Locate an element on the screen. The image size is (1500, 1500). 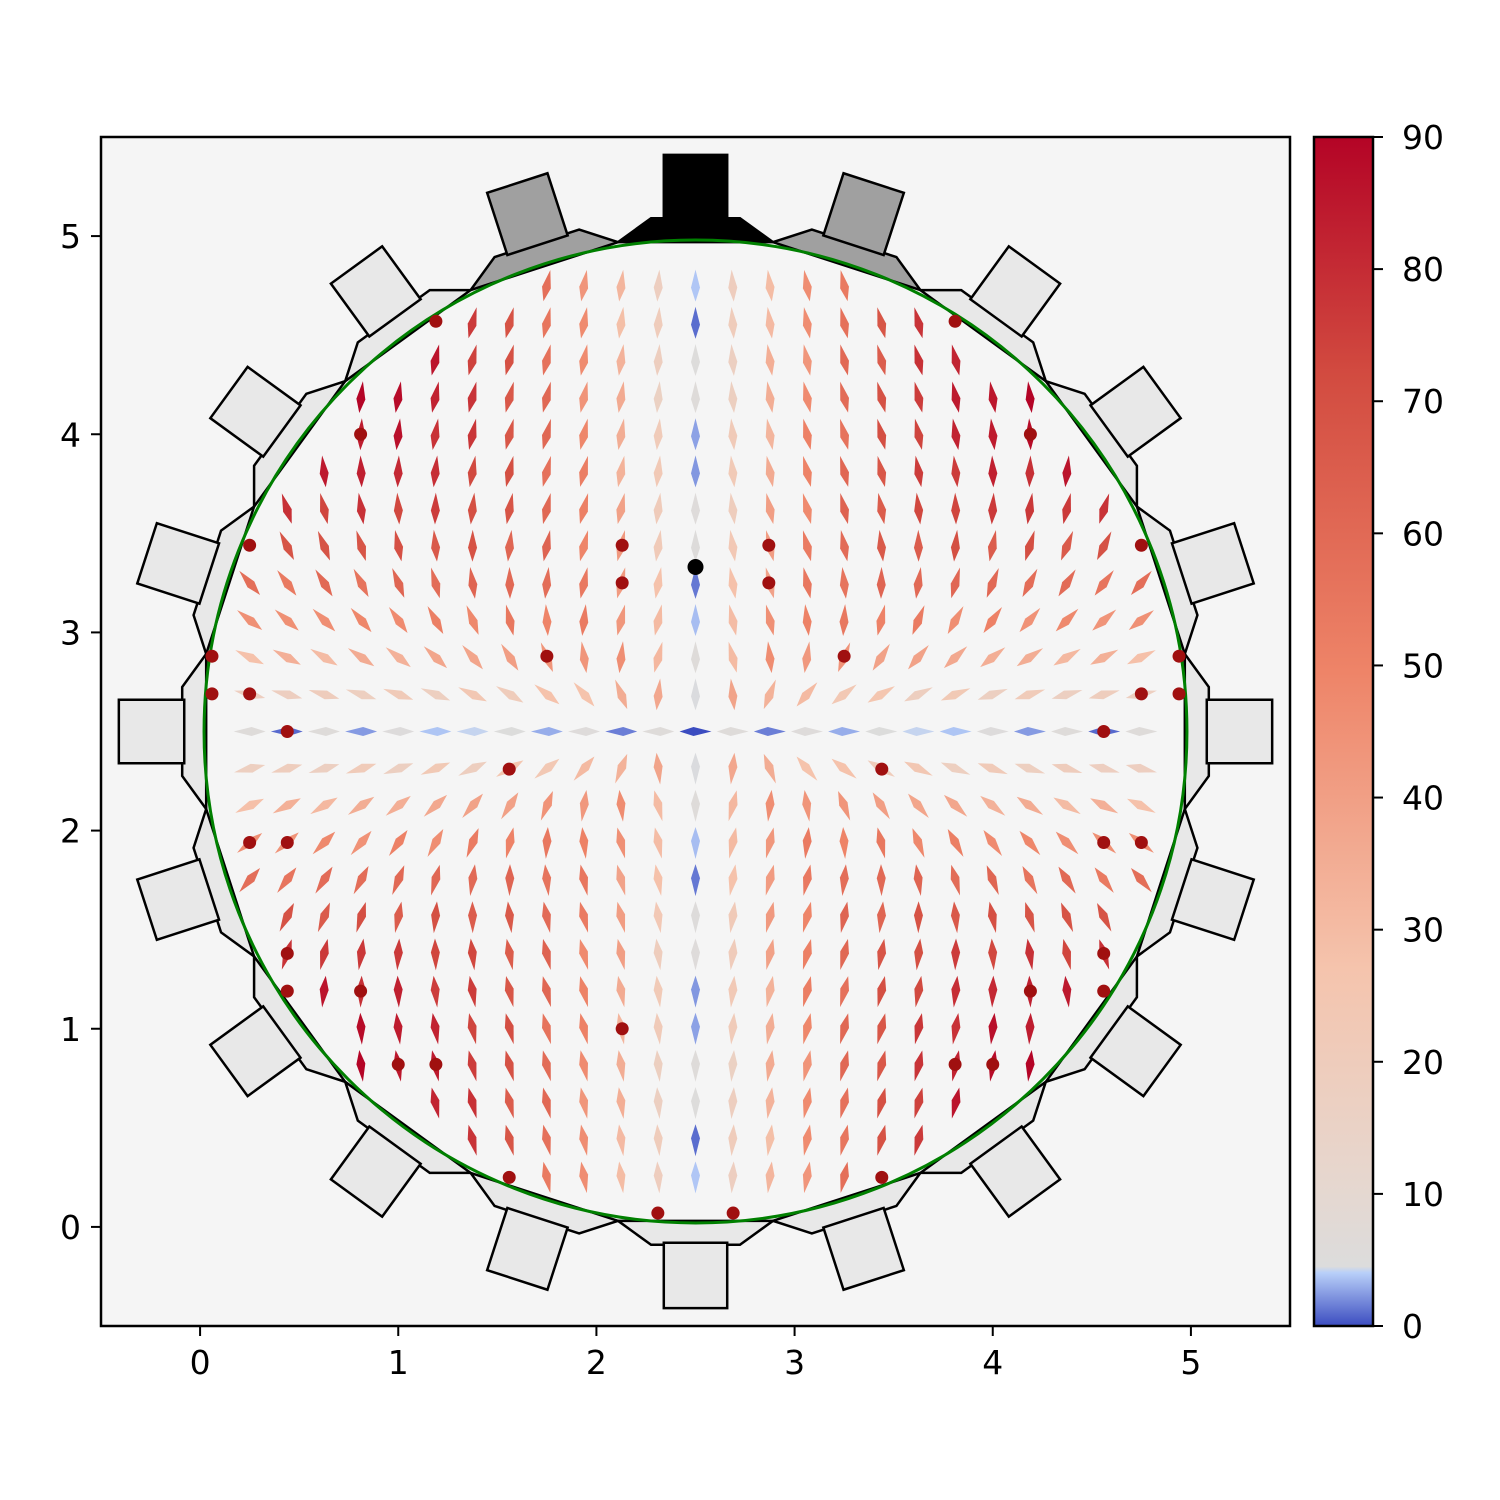
colorbar-tick-label: 60 is located at coordinates (1423, 533).